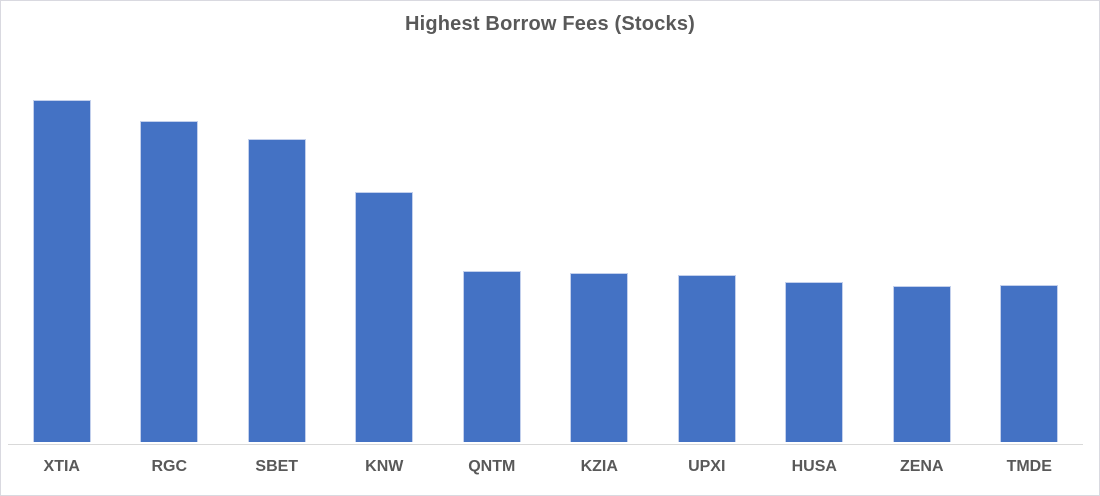 The height and width of the screenshot is (496, 1100). I want to click on bar-slot-qntm, so click(492, 249).